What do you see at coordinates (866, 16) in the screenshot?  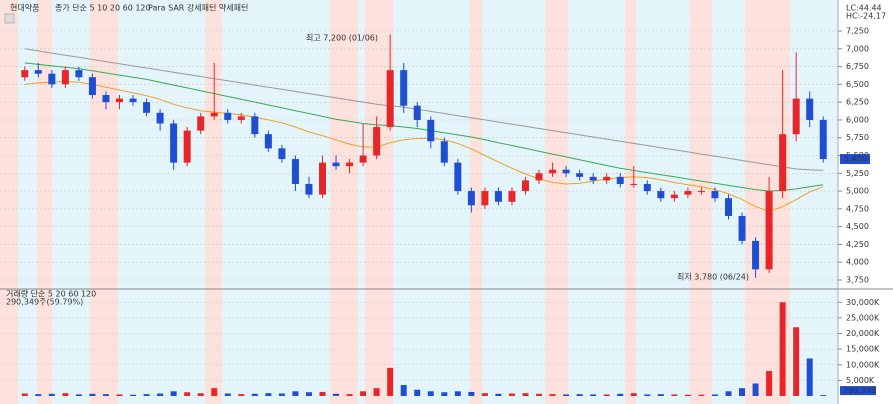 I see `hc-label: HC:-24.17` at bounding box center [866, 16].